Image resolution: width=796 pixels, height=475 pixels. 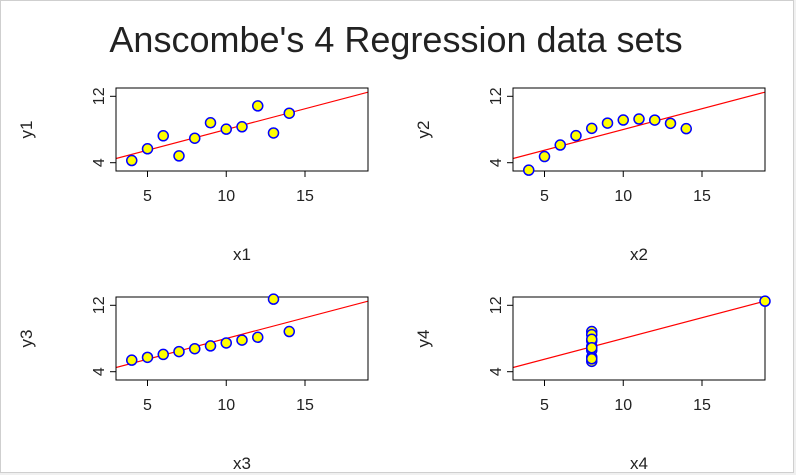 What do you see at coordinates (423, 130) in the screenshot?
I see `y-axis-label: y2` at bounding box center [423, 130].